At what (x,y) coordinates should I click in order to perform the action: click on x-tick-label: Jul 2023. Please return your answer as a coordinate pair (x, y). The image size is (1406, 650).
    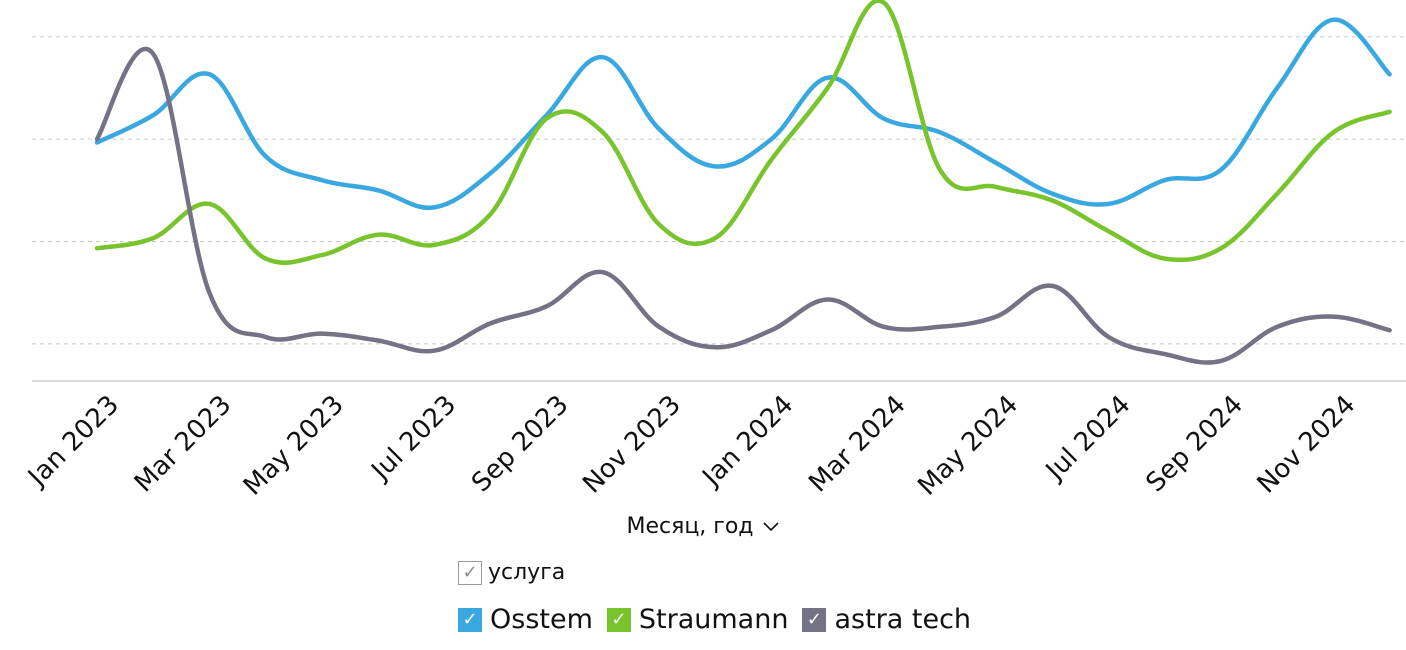
    Looking at the image, I should click on (413, 438).